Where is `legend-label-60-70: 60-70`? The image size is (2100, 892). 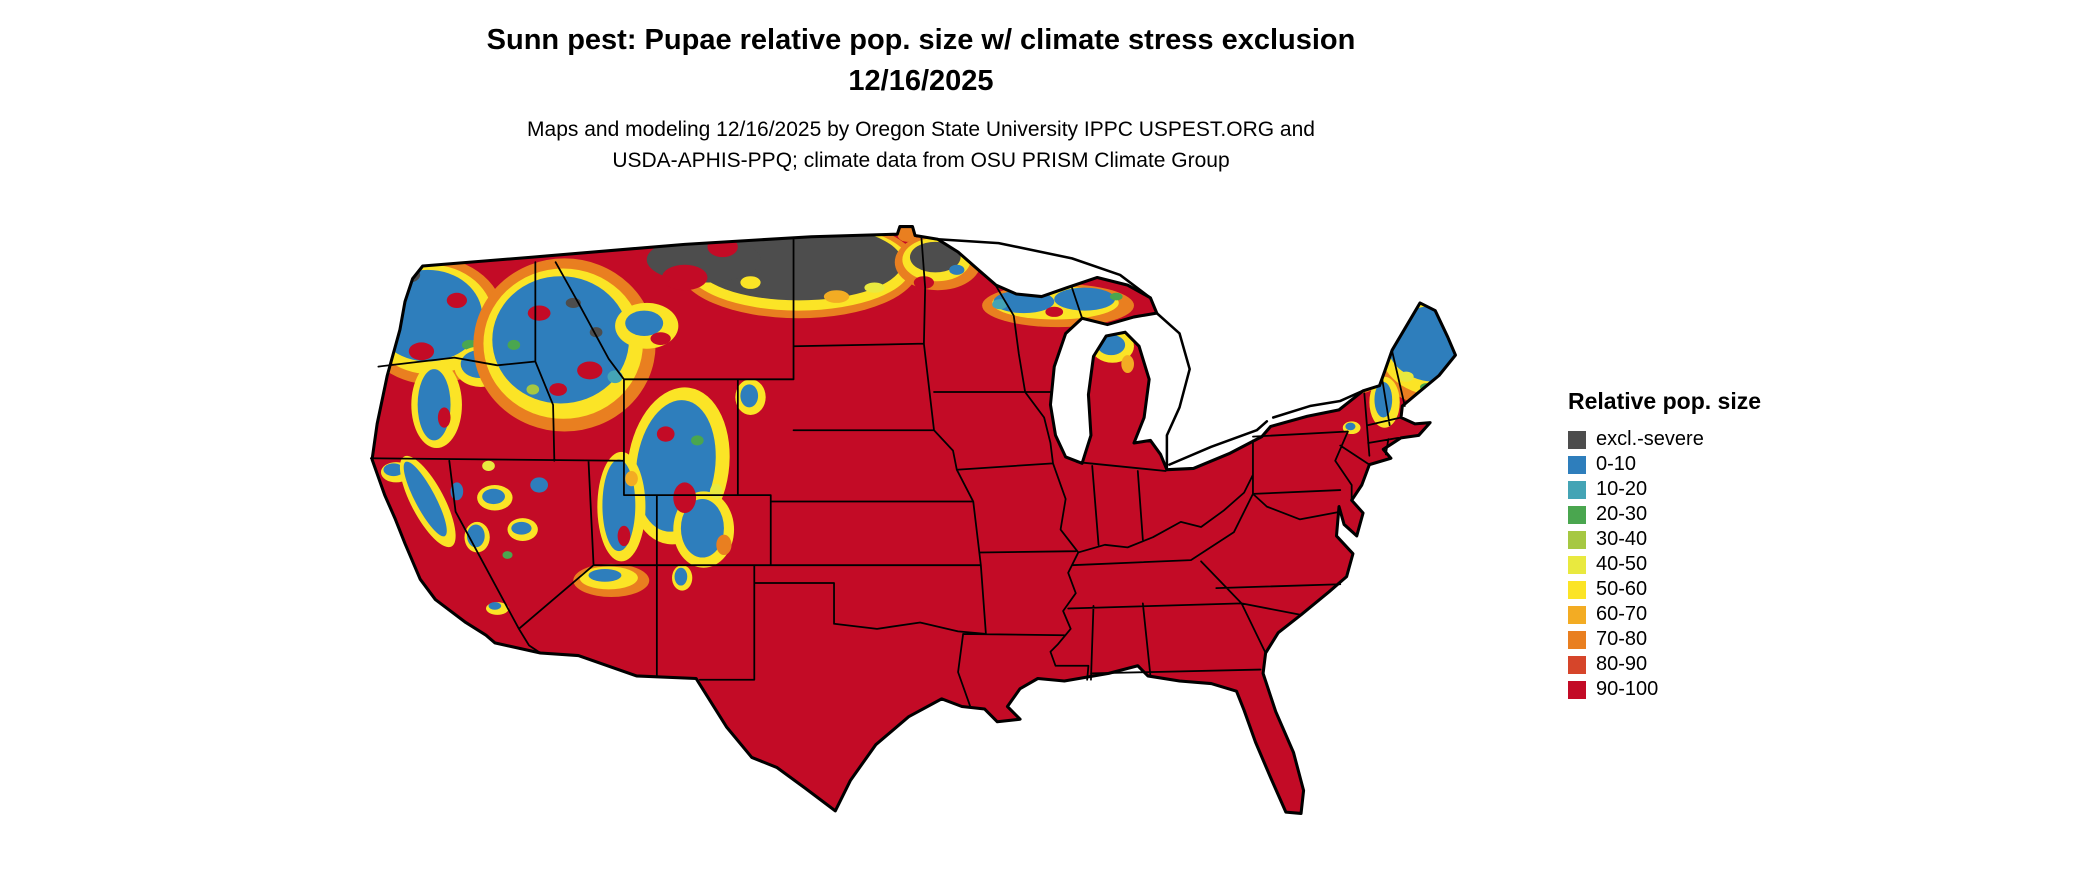 legend-label-60-70: 60-70 is located at coordinates (1622, 614).